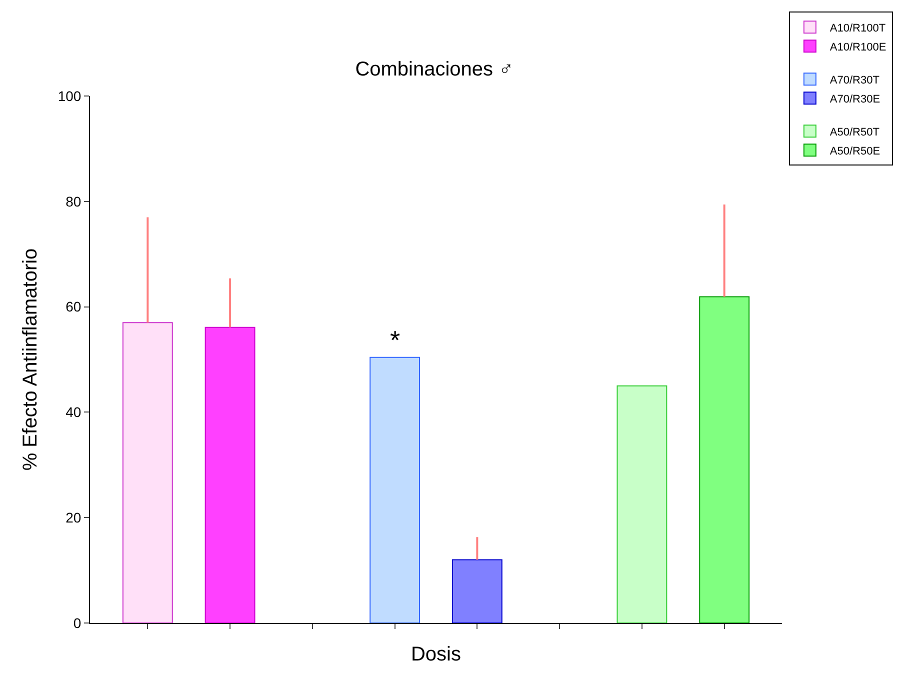 The image size is (905, 683). I want to click on legend-label: A70/R30T, so click(855, 80).